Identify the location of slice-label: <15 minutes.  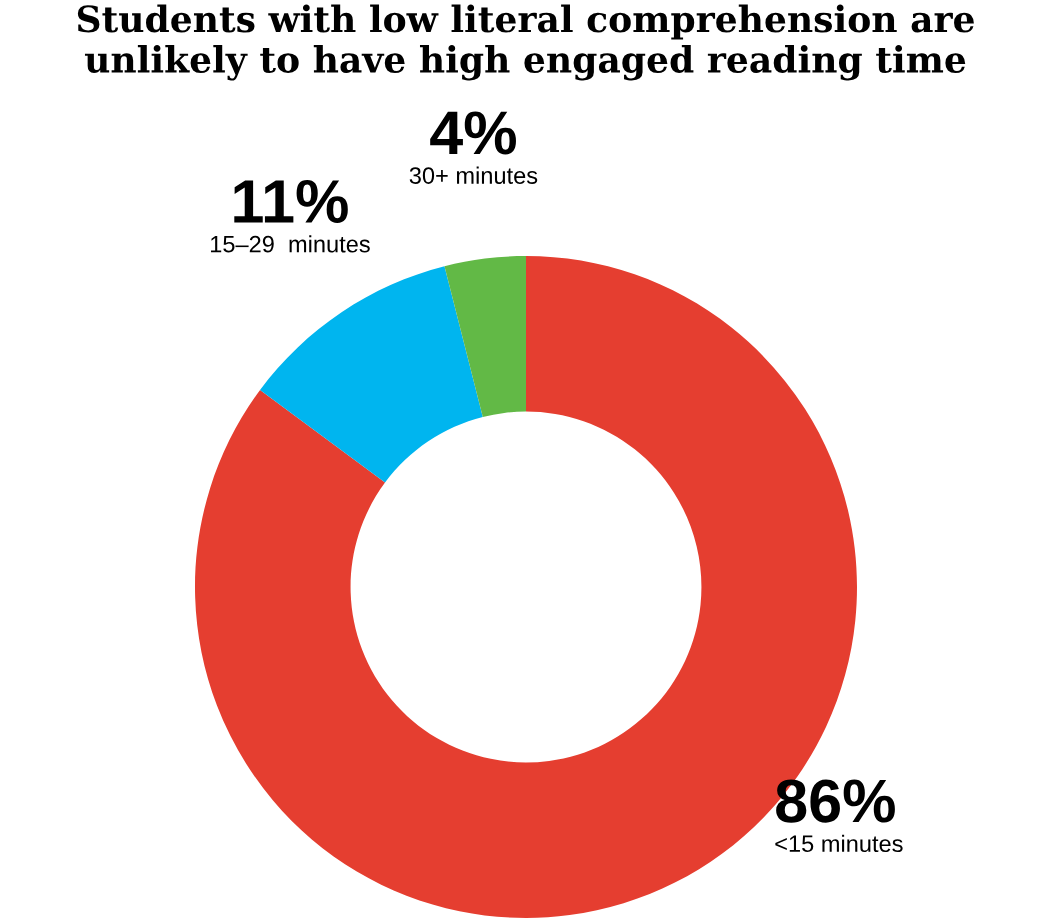
(839, 843).